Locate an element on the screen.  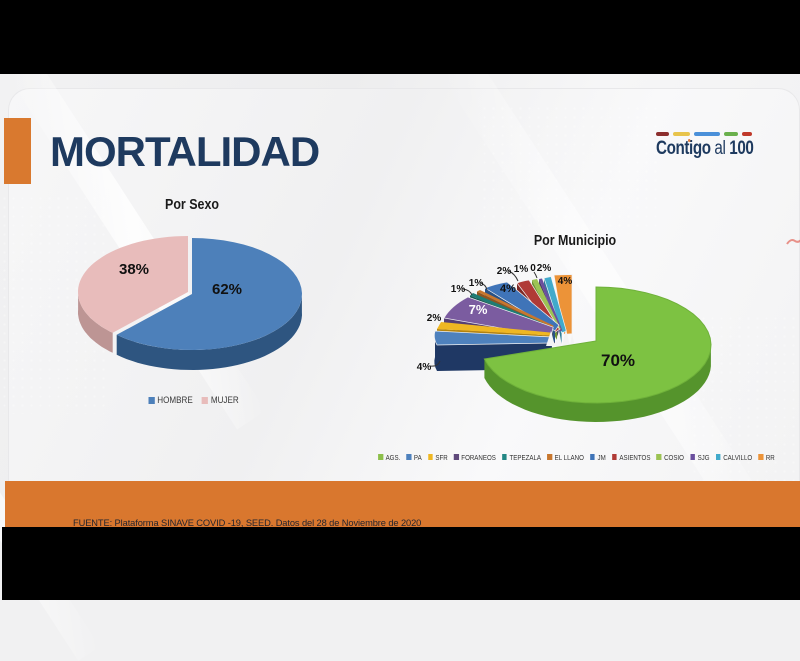
svg-text: 0 is located at coordinates (533, 268).